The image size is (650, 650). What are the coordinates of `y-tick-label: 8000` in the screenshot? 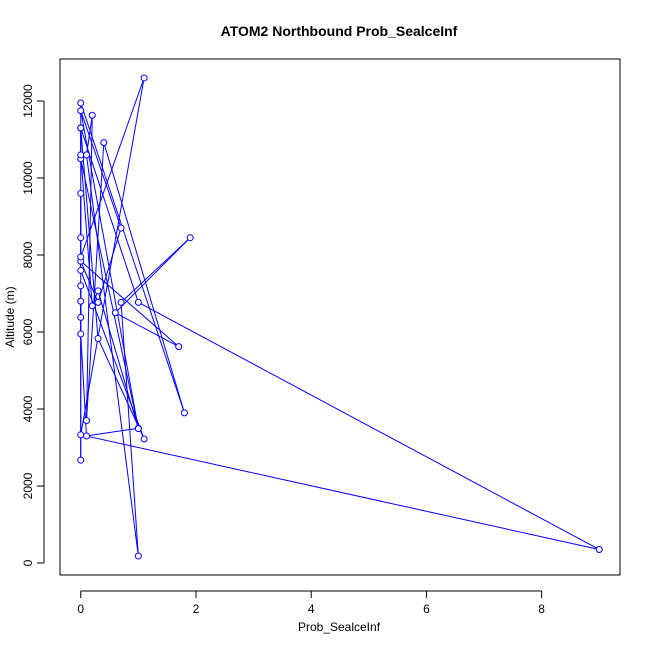 It's located at (28, 254).